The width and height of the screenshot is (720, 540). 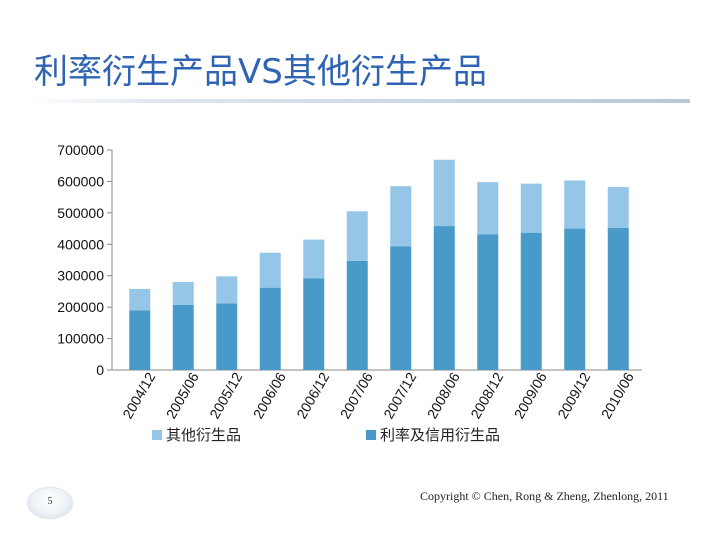 What do you see at coordinates (573, 395) in the screenshot?
I see `x-tick-label: 2009/12` at bounding box center [573, 395].